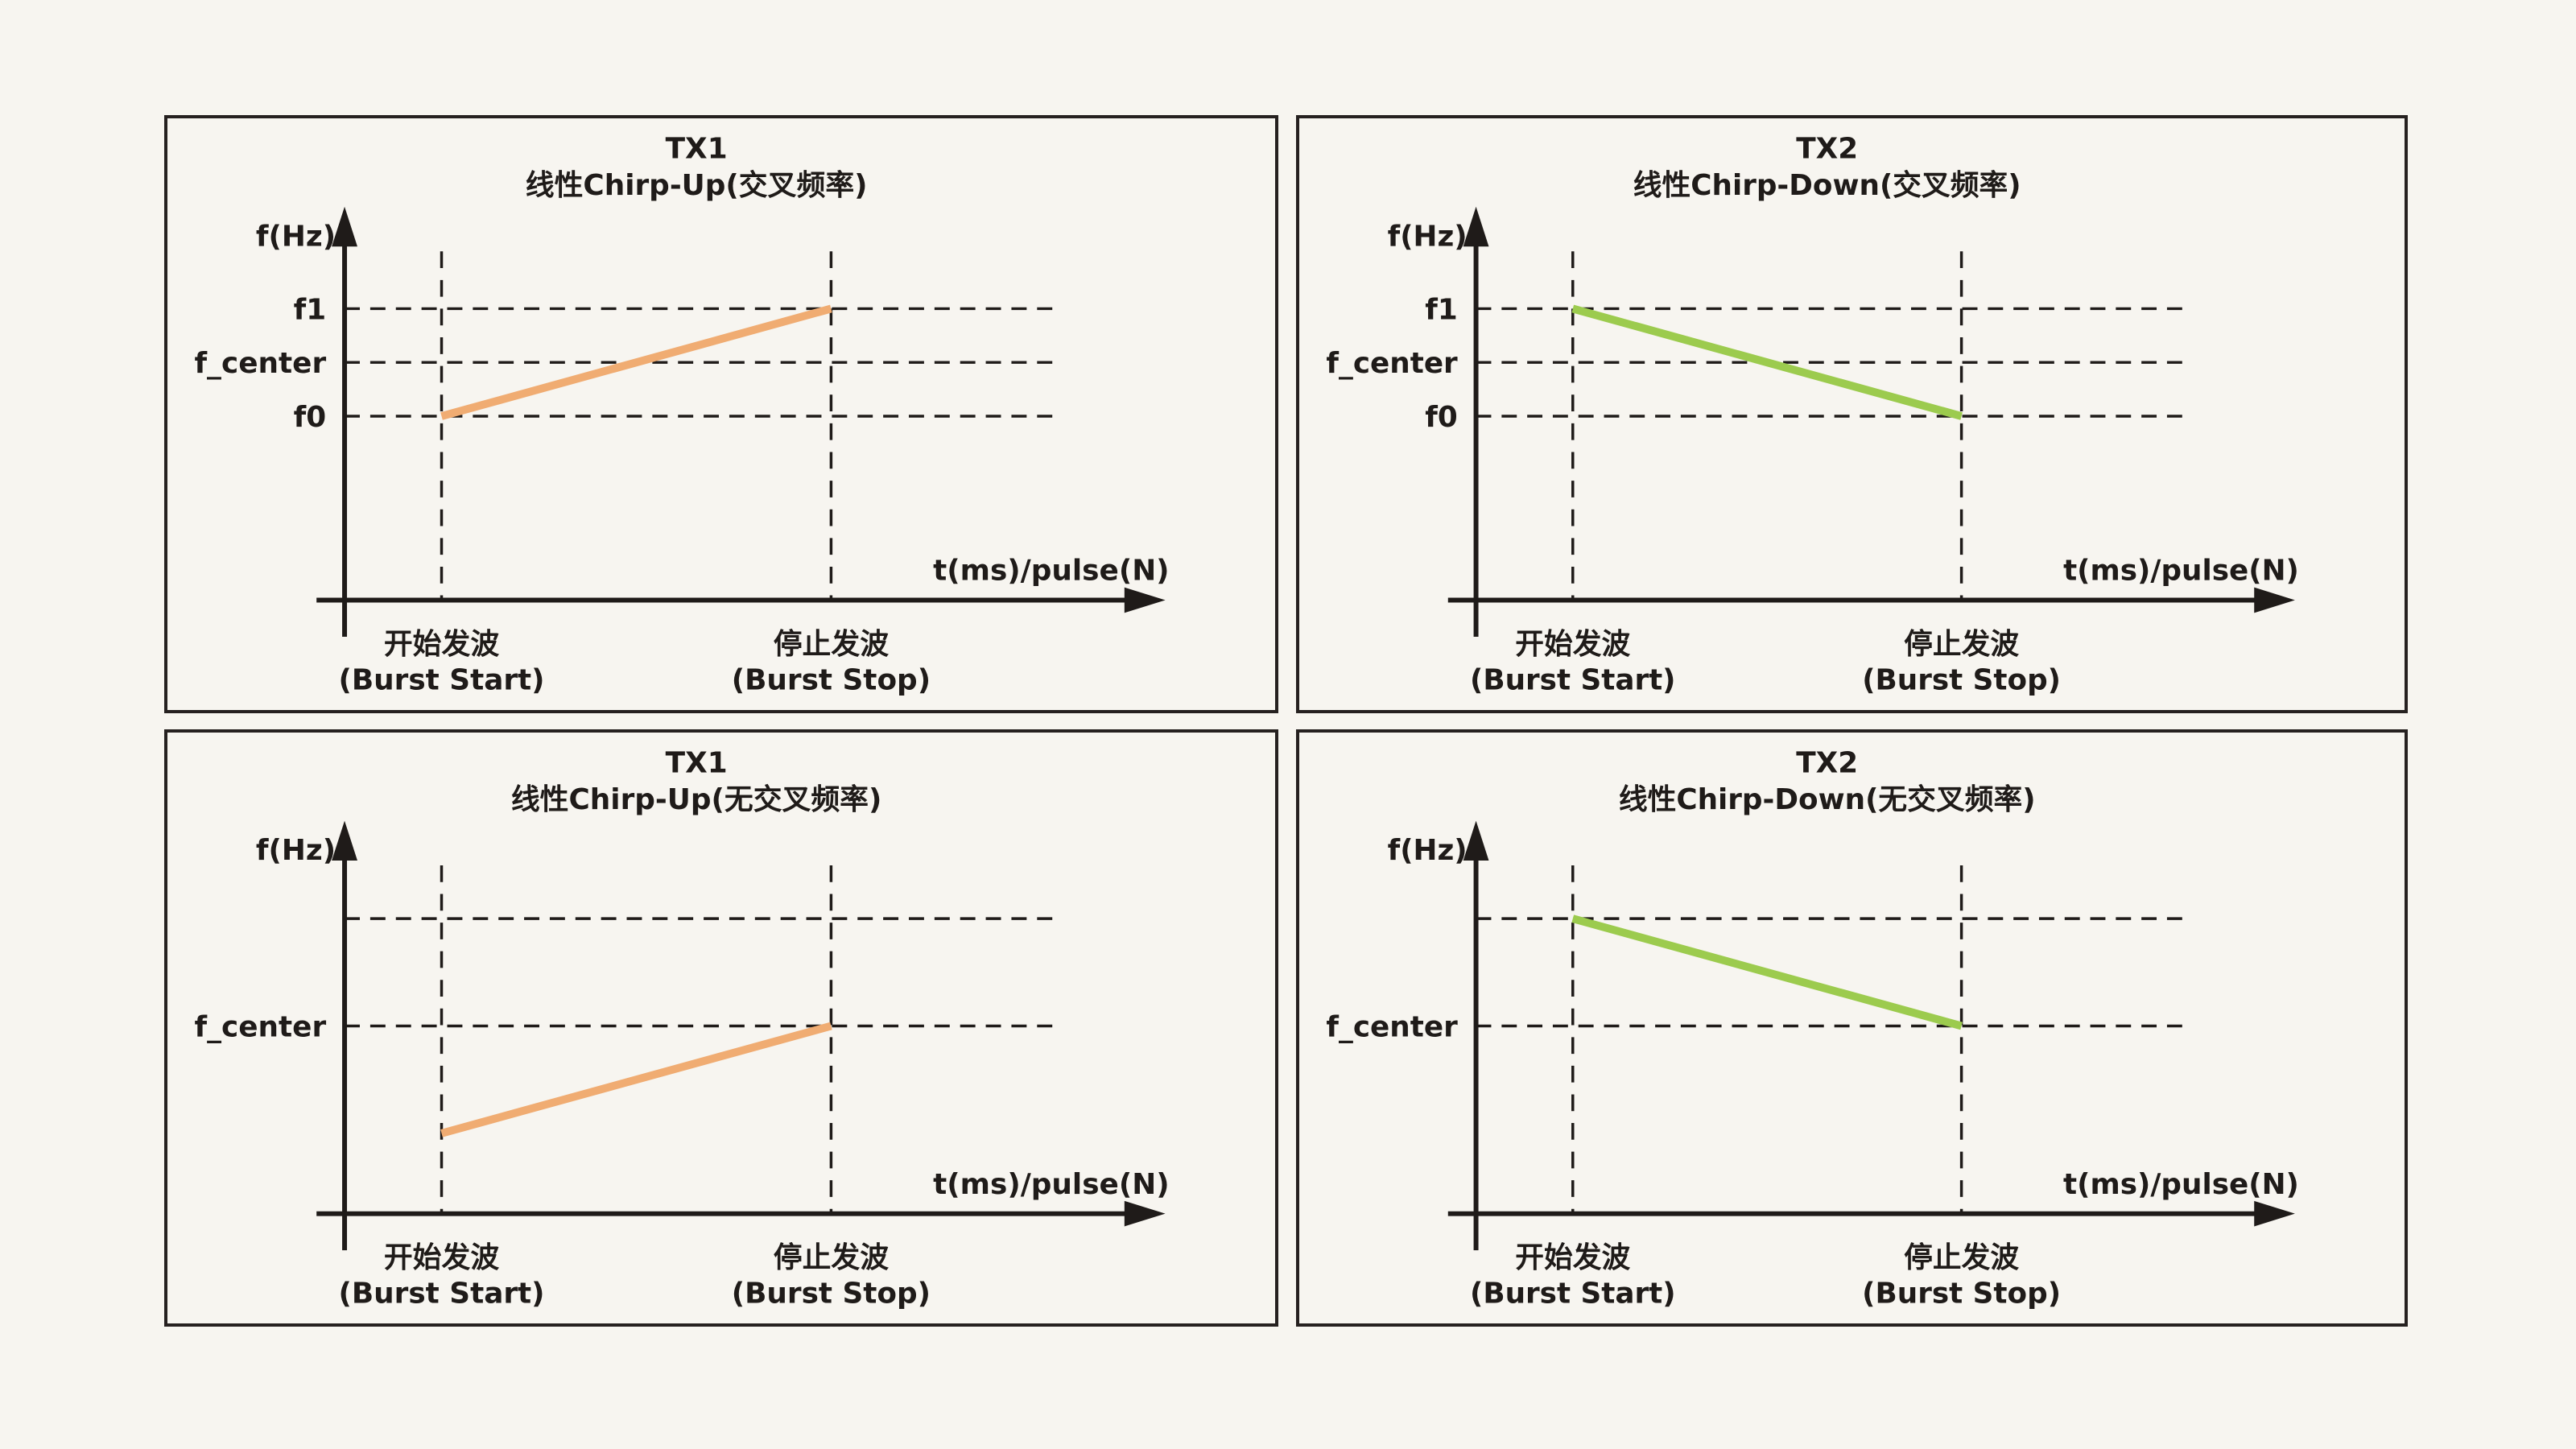 The width and height of the screenshot is (2576, 1449). What do you see at coordinates (1827, 799) in the screenshot?
I see `plot-subtitle: 线性Chirp-Down(无交叉频率)` at bounding box center [1827, 799].